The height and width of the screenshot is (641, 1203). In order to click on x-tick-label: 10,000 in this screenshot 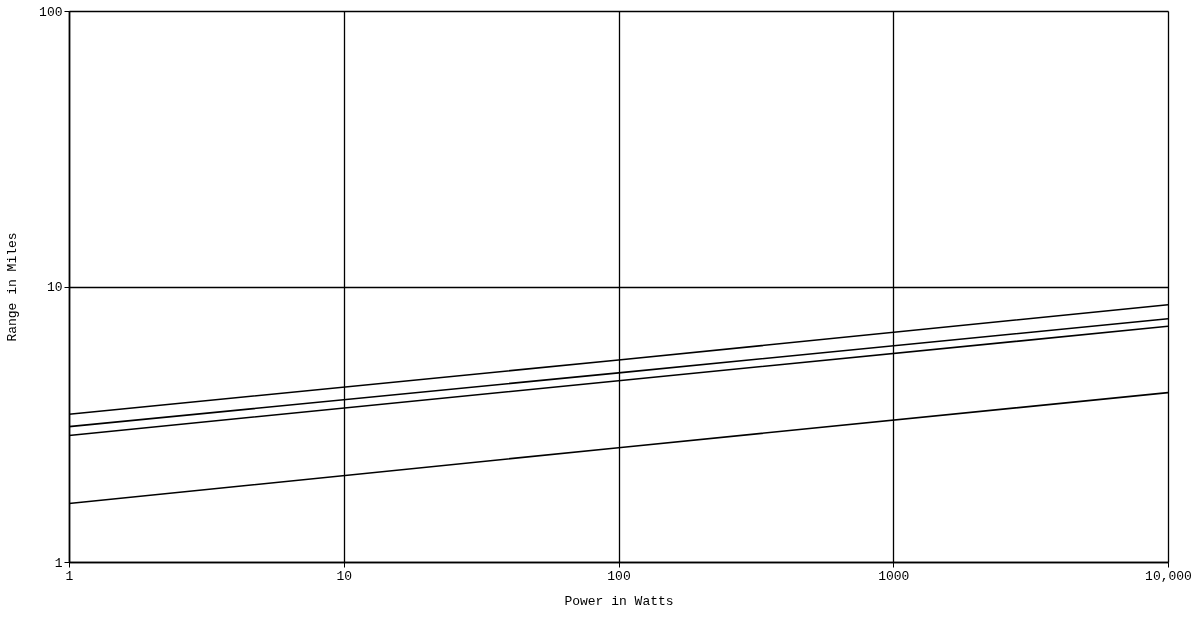, I will do `click(1168, 576)`.